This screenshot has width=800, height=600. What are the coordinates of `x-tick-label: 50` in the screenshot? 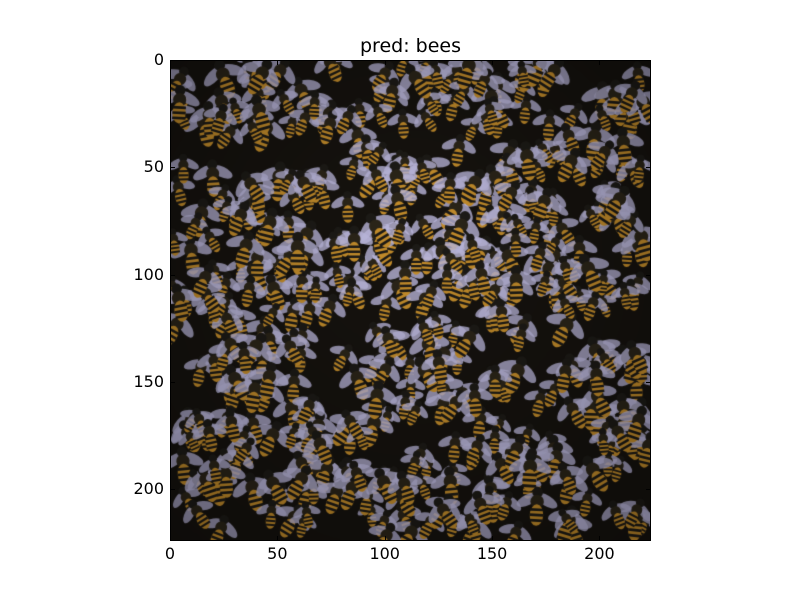 It's located at (277, 553).